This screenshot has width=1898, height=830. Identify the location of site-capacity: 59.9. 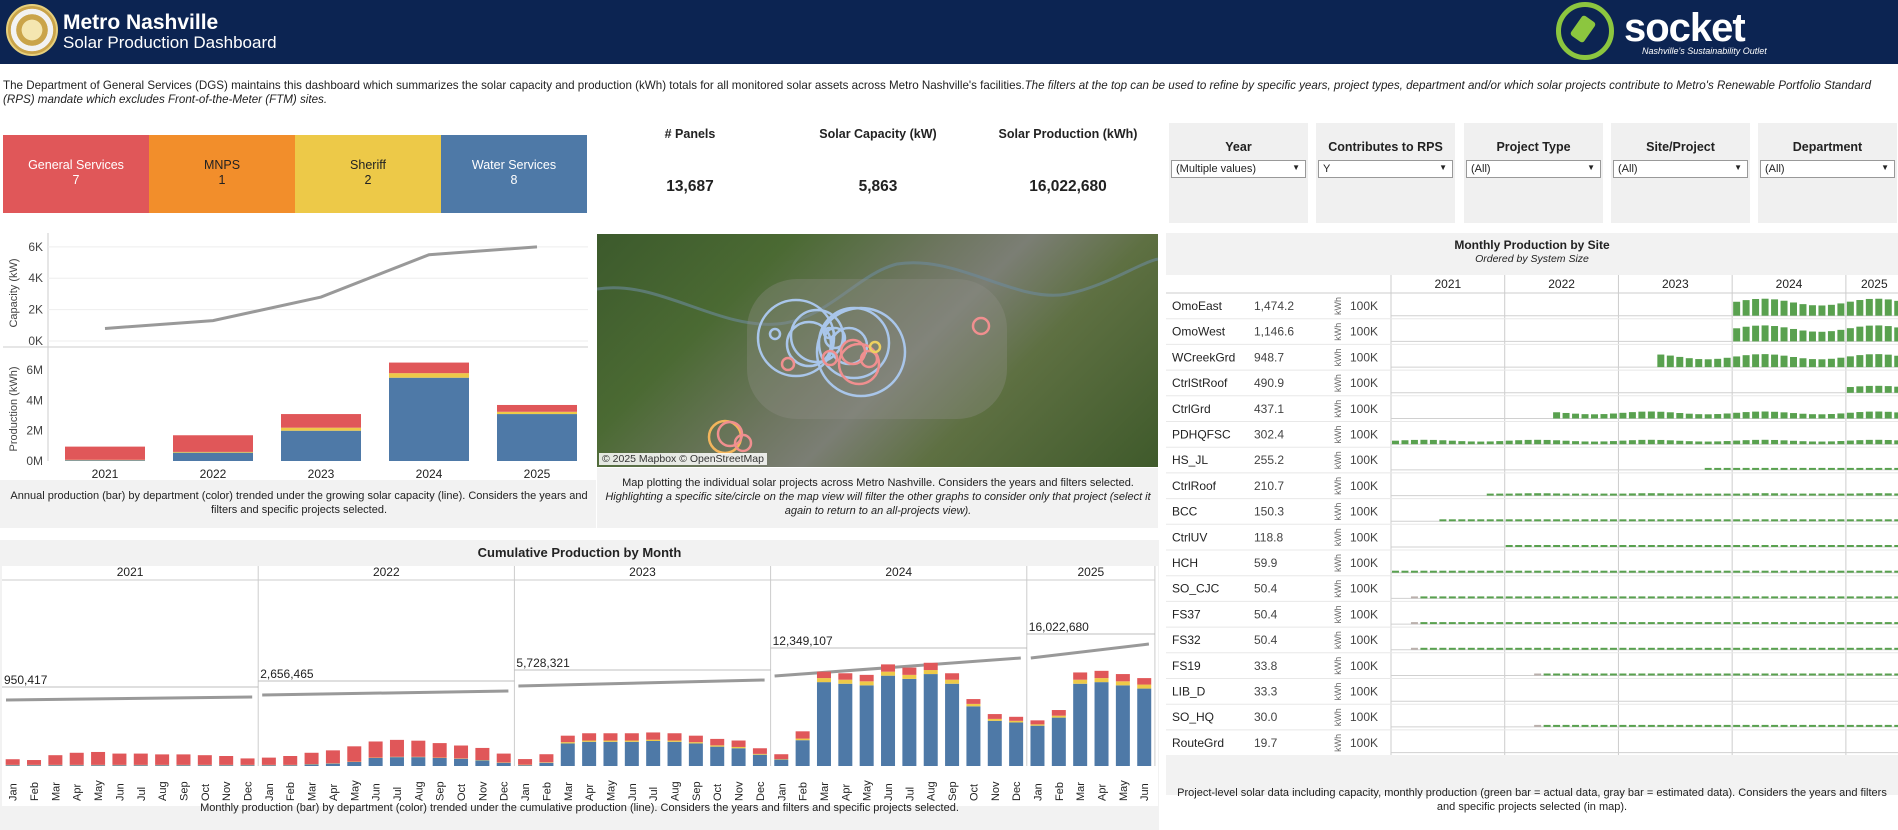
(1266, 563).